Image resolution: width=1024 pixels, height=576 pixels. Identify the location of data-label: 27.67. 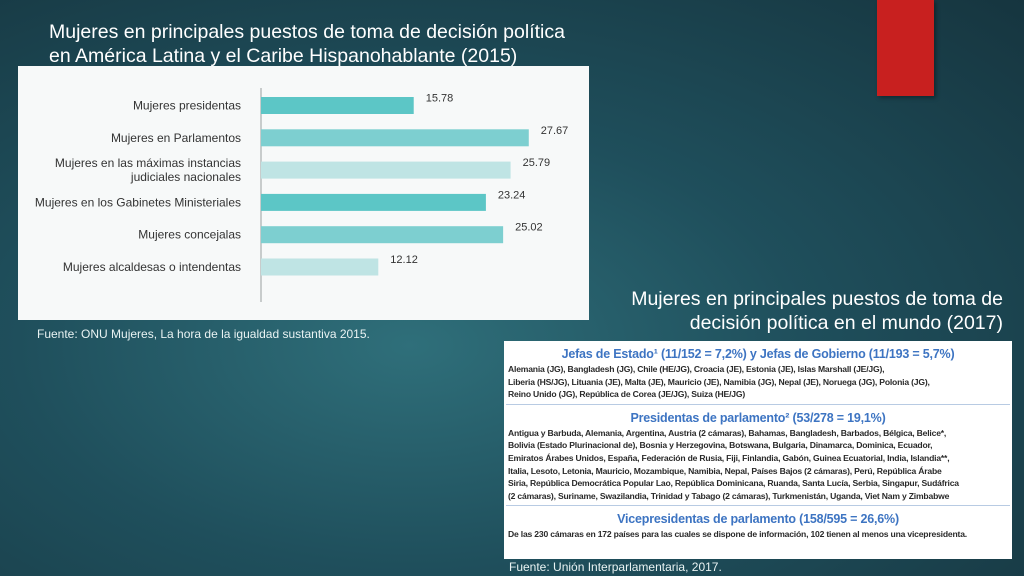
(555, 131).